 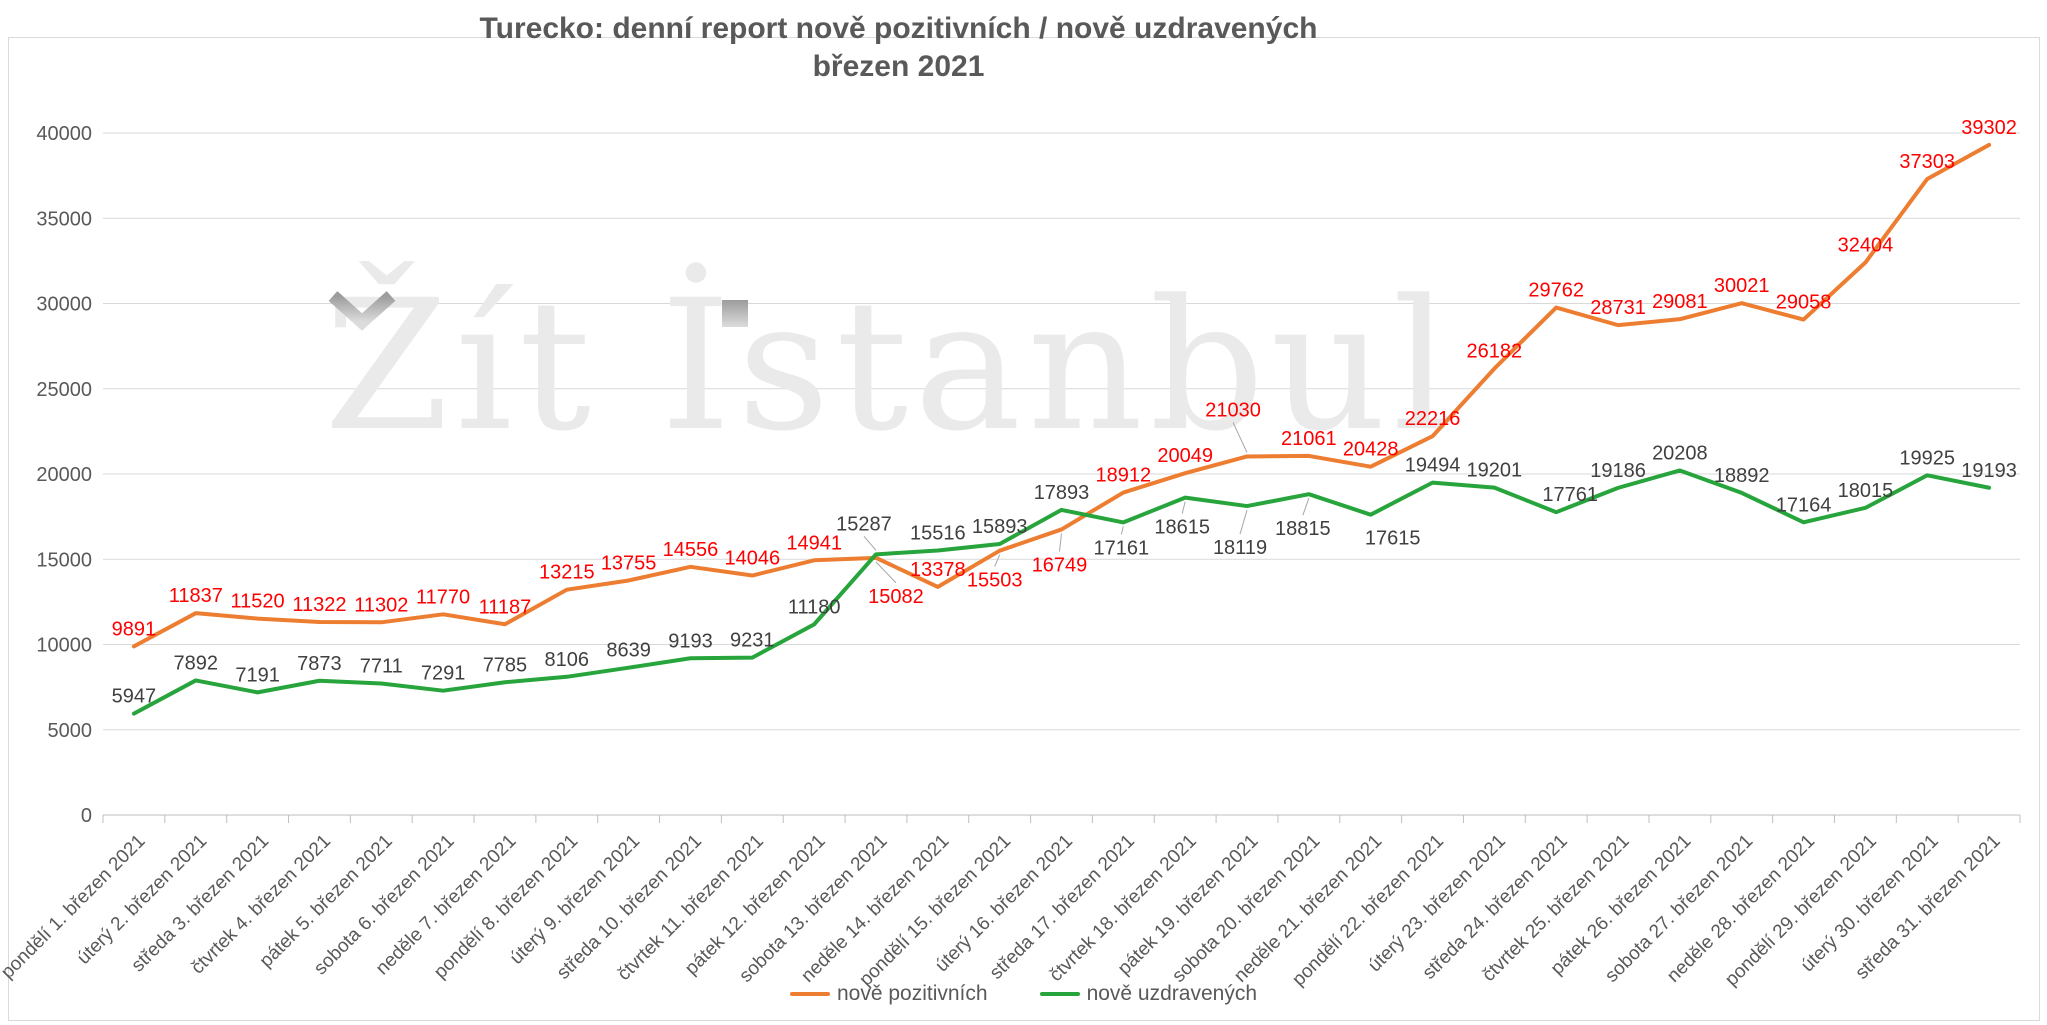 What do you see at coordinates (134, 629) in the screenshot?
I see `data-label: 9891` at bounding box center [134, 629].